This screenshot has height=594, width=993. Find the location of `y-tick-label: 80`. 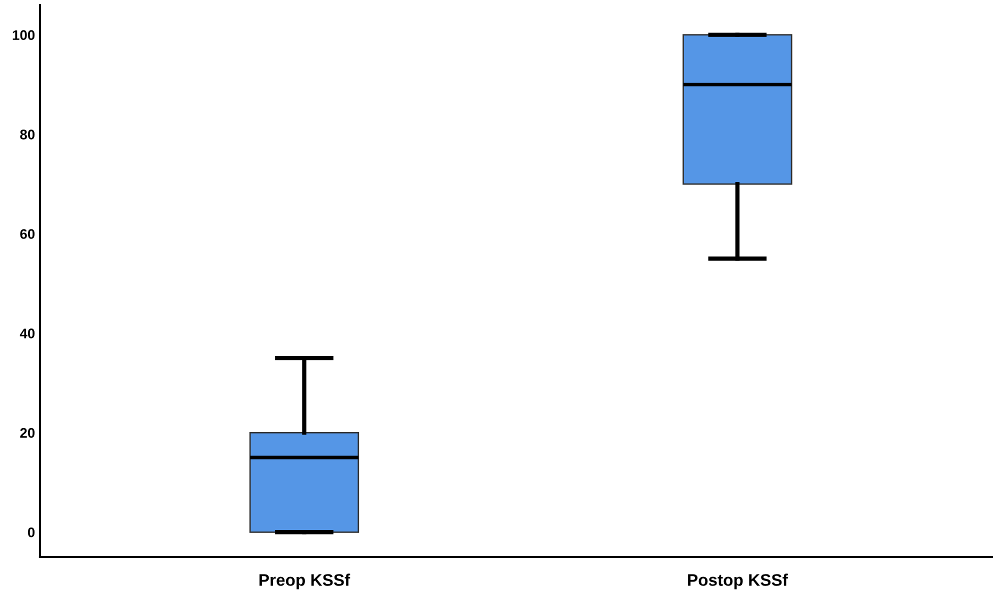

y-tick-label: 80 is located at coordinates (27, 135).